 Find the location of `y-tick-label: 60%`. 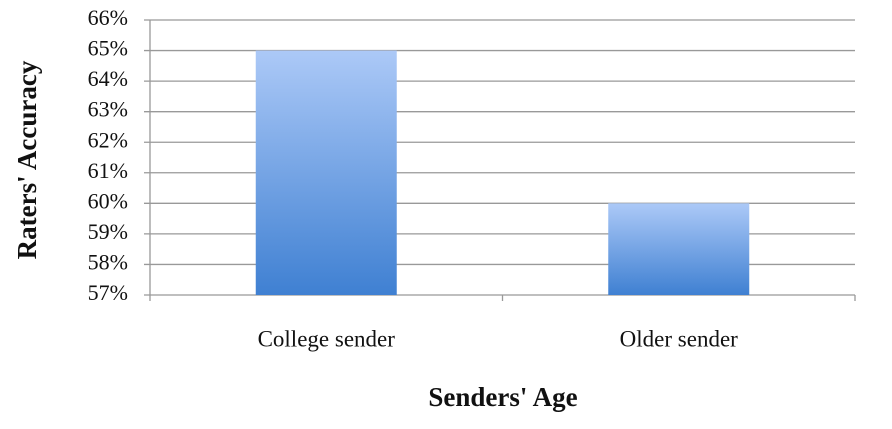

y-tick-label: 60% is located at coordinates (108, 200).